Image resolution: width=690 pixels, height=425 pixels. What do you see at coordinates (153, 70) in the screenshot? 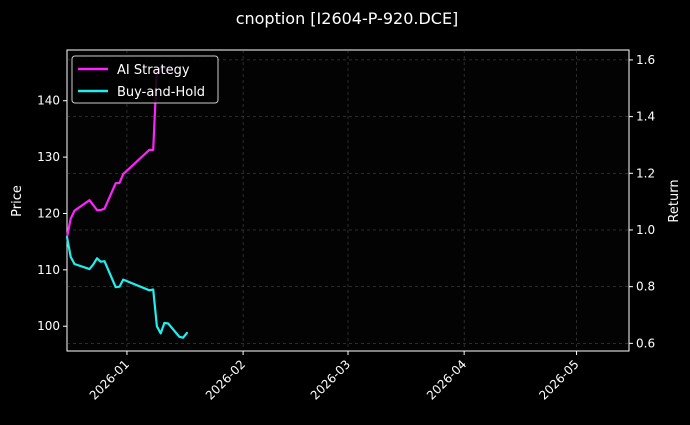
I see `legend-label-ai-strategy: AI Strategy` at bounding box center [153, 70].